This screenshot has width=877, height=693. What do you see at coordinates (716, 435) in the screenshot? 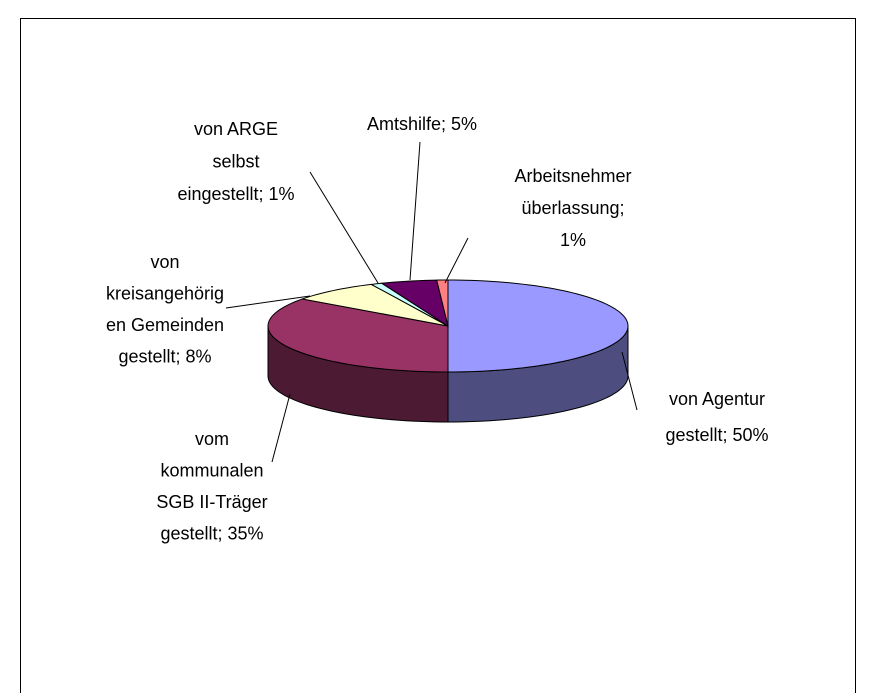
I see `data-label: gestellt; 50%` at bounding box center [716, 435].